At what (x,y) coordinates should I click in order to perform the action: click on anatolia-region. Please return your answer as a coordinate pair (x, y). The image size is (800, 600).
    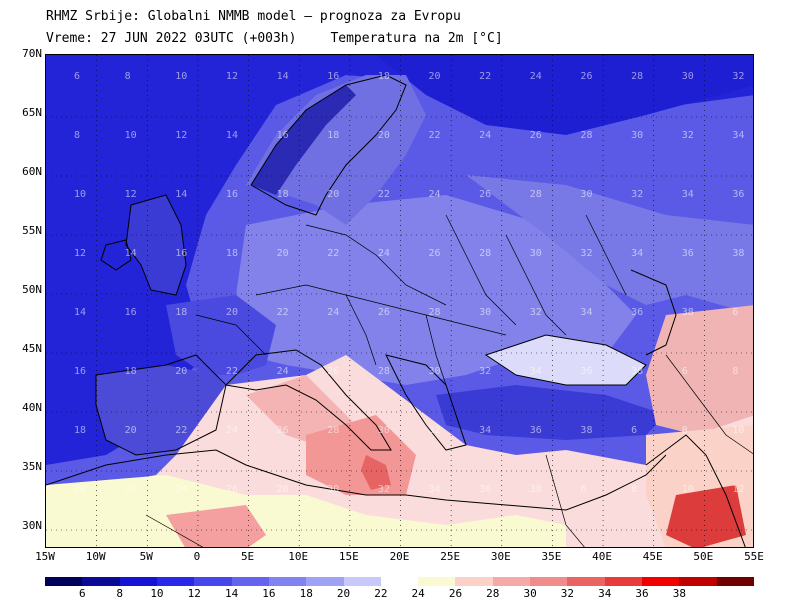
    Looking at the image, I should click on (551, 412).